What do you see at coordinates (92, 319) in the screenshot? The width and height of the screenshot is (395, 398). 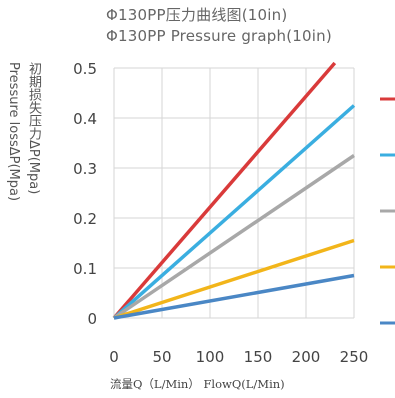 I see `y-tick-label: 0` at bounding box center [92, 319].